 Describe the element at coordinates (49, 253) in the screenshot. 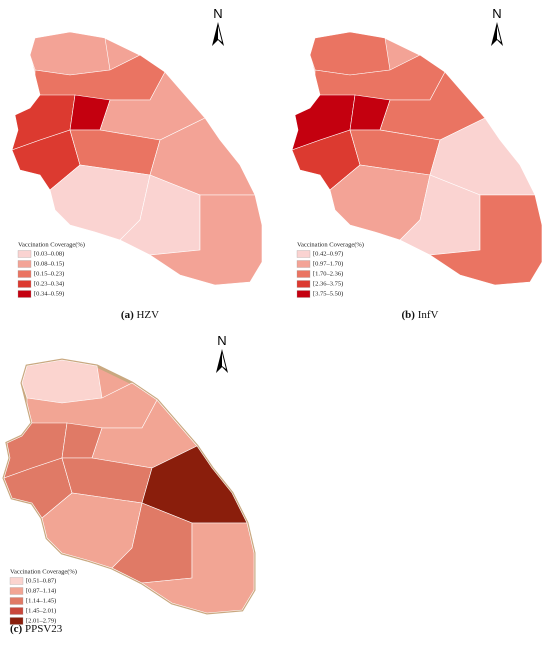

I see `legend-label: [0.03–0.08)` at that location.